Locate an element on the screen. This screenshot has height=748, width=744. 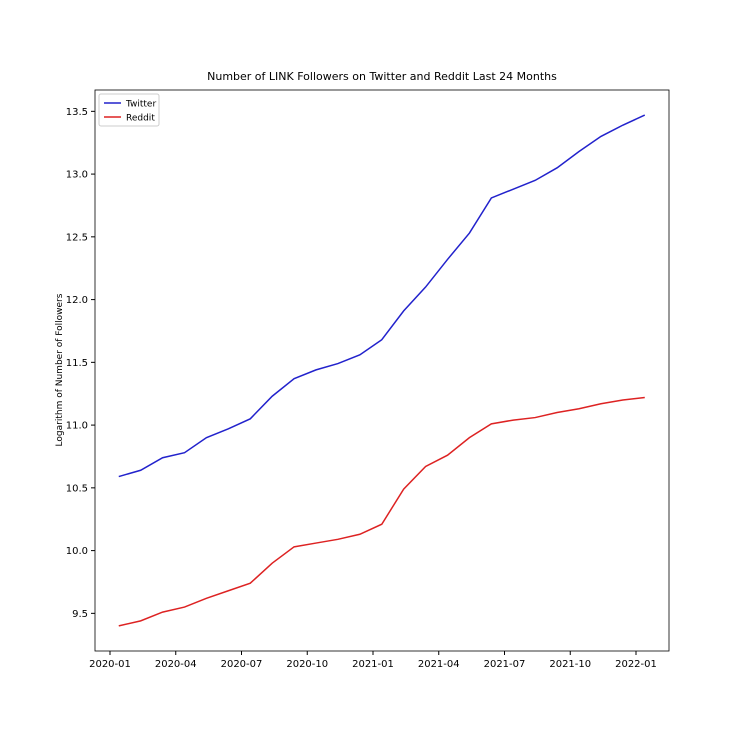
x-tick-label: 2020-10 is located at coordinates (307, 664).